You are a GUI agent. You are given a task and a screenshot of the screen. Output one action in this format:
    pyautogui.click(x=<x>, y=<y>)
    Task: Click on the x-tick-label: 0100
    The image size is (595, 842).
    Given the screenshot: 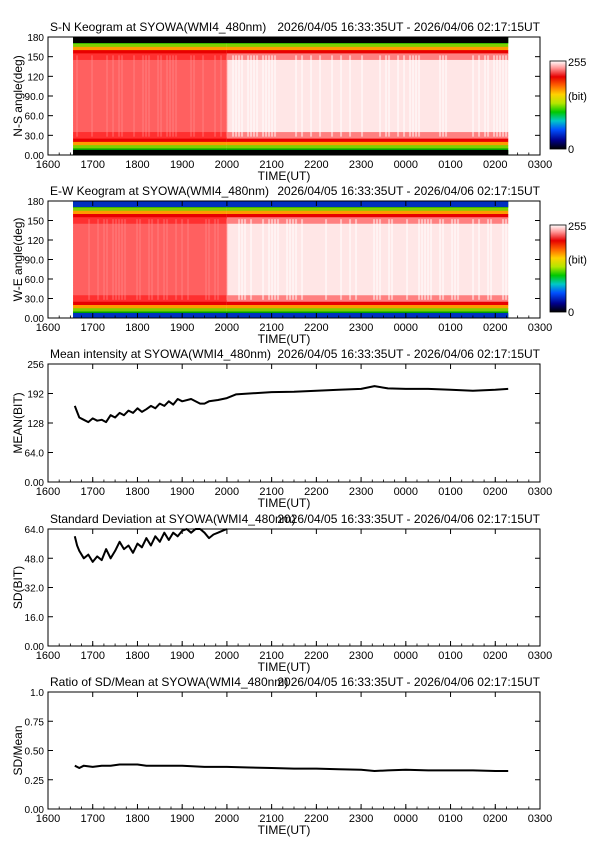 What is the action you would take?
    pyautogui.click(x=450, y=328)
    